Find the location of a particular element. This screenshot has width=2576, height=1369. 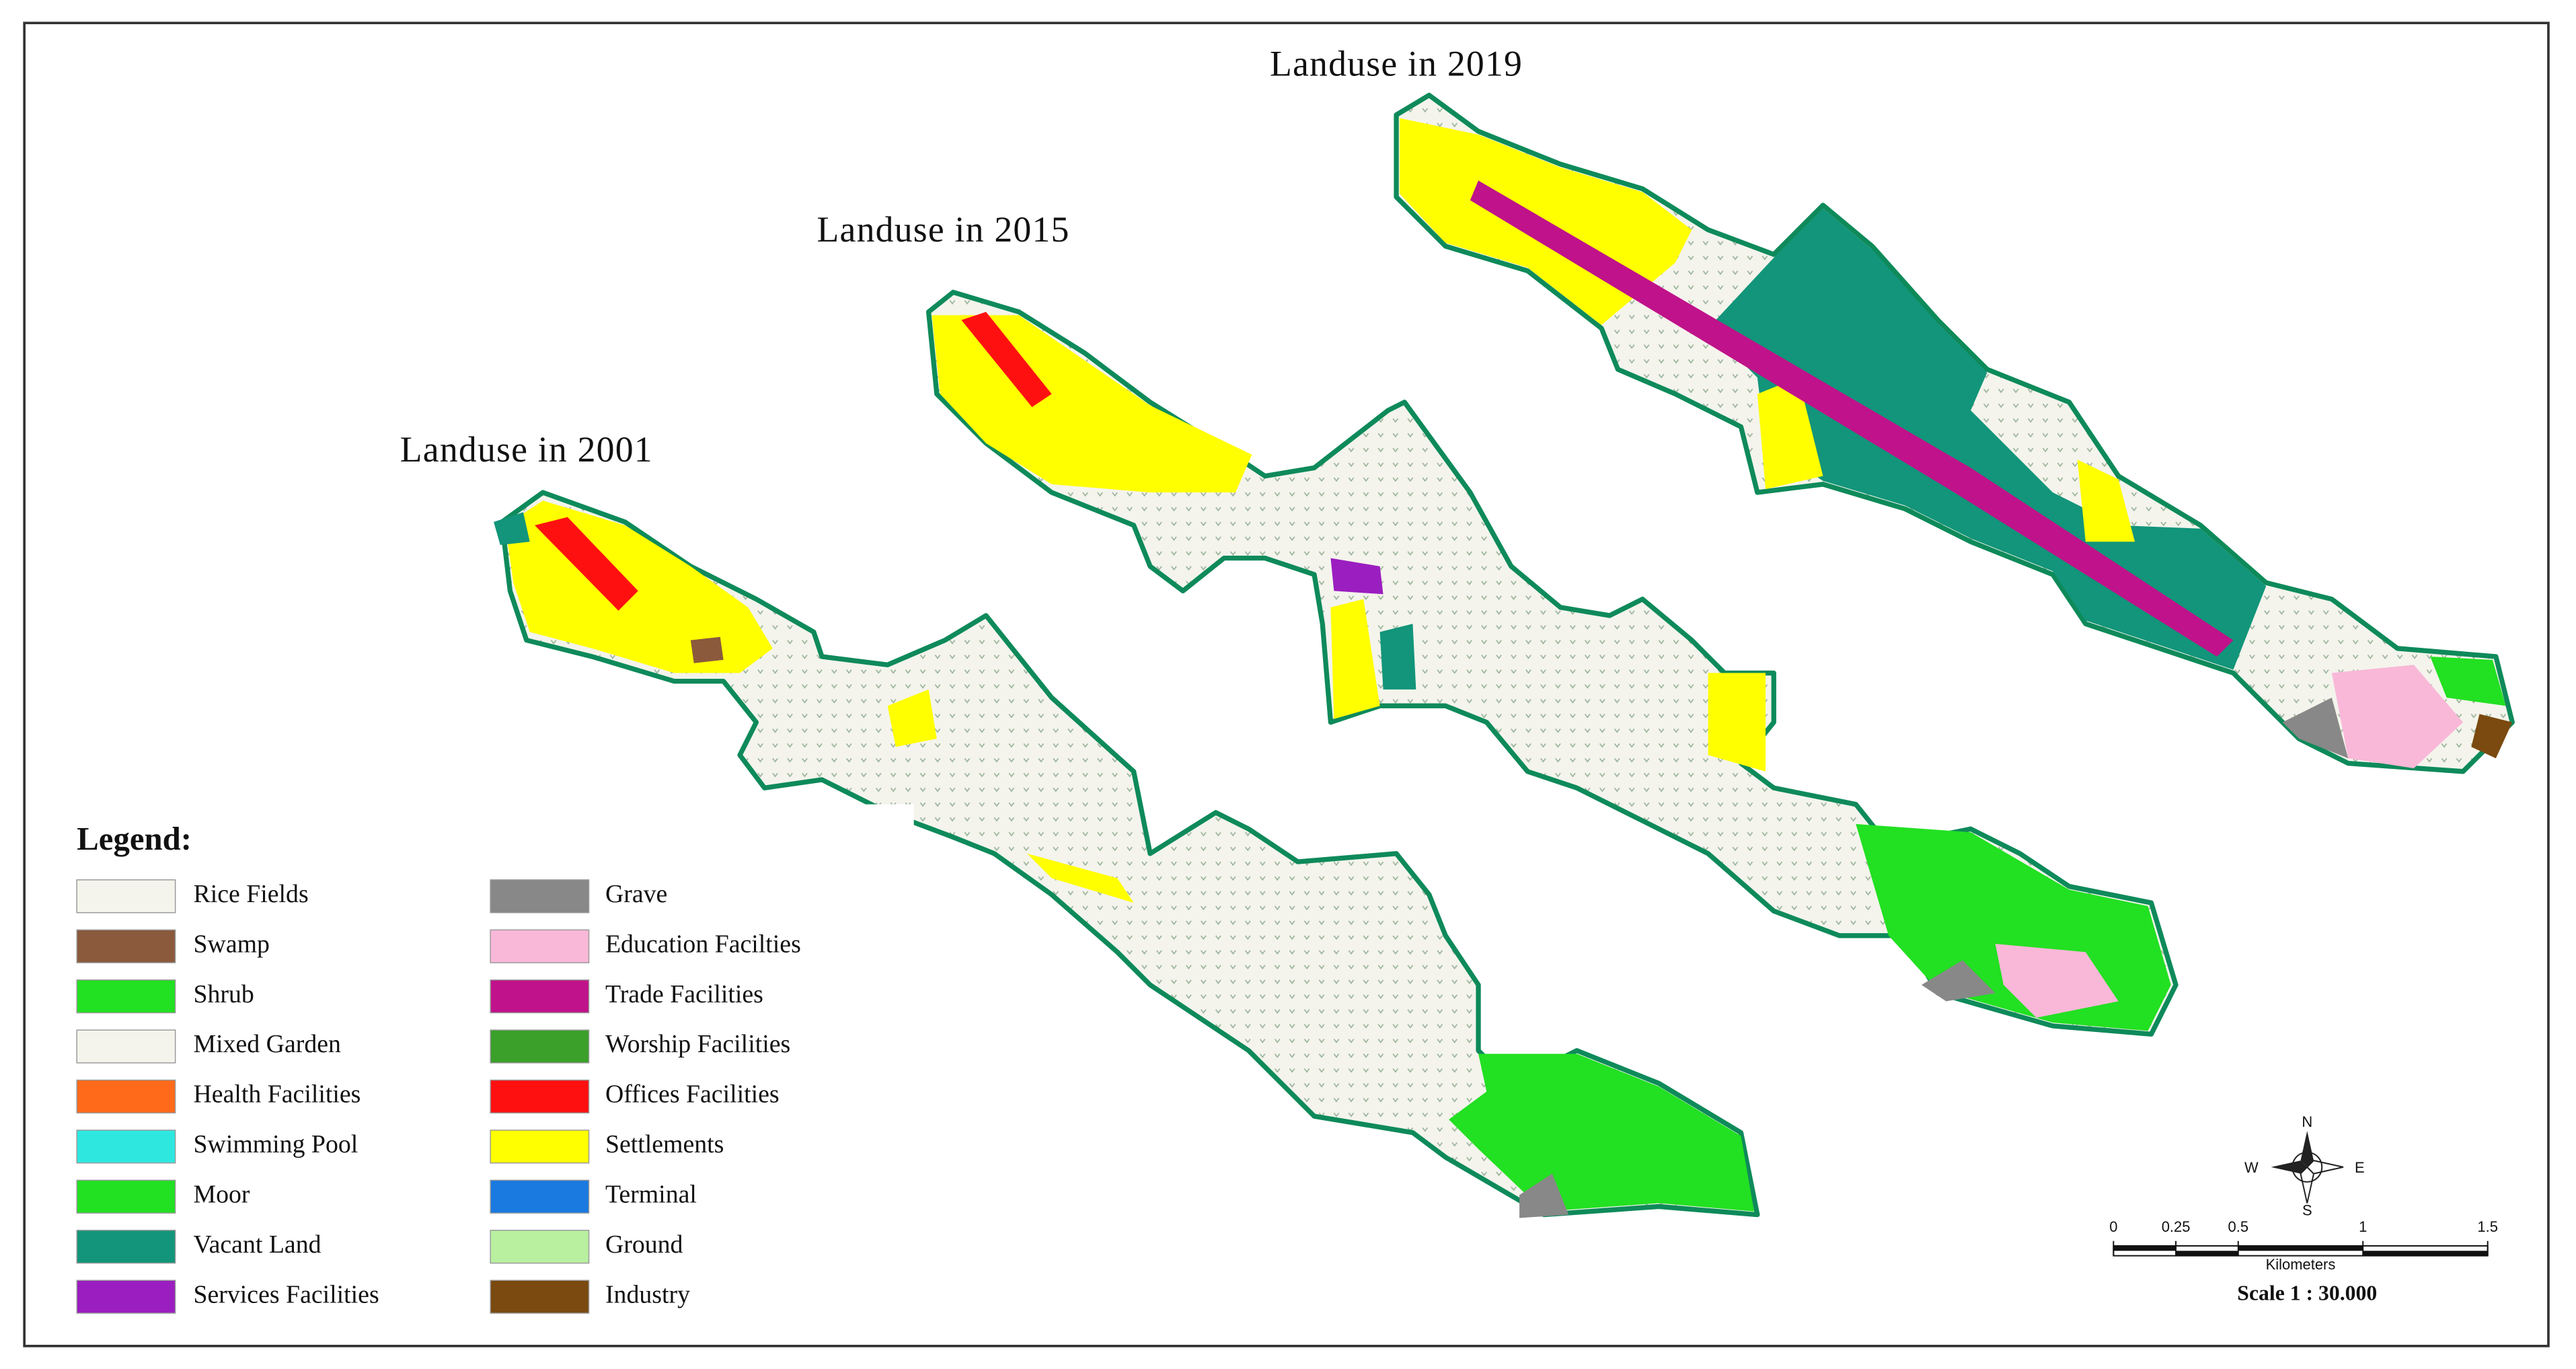

map-title: Landuse in 2001 is located at coordinates (526, 449).